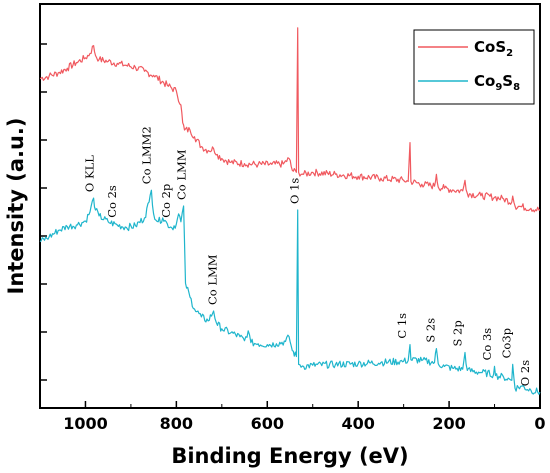 Image resolution: width=550 pixels, height=473 pixels. What do you see at coordinates (147, 155) in the screenshot?
I see `peak-label: Co LMM2` at bounding box center [147, 155].